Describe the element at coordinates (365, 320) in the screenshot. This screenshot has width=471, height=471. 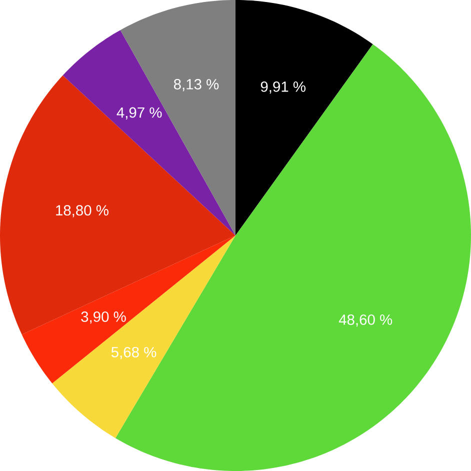
I see `data-label: 48,60 %` at that location.